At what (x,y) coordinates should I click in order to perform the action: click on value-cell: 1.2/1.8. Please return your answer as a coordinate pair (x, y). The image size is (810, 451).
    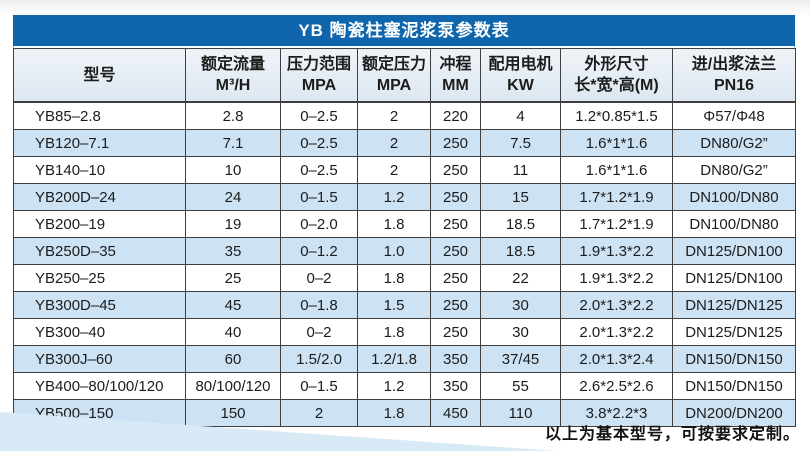
    Looking at the image, I should click on (394, 359).